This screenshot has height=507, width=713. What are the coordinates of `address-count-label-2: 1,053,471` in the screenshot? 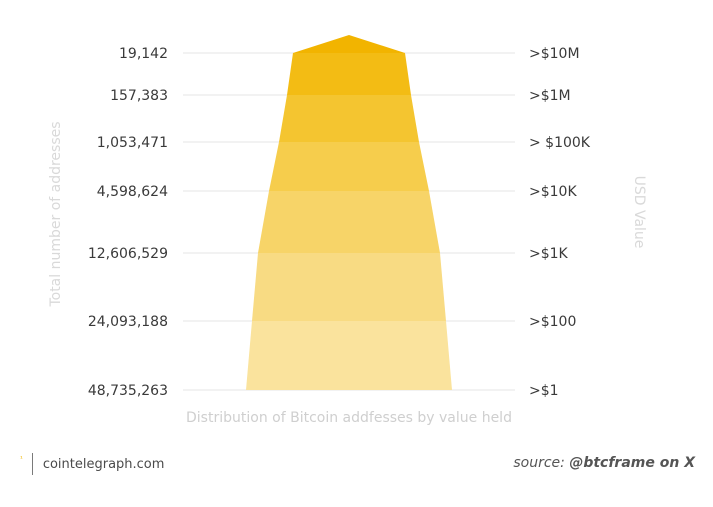 It's located at (132, 143).